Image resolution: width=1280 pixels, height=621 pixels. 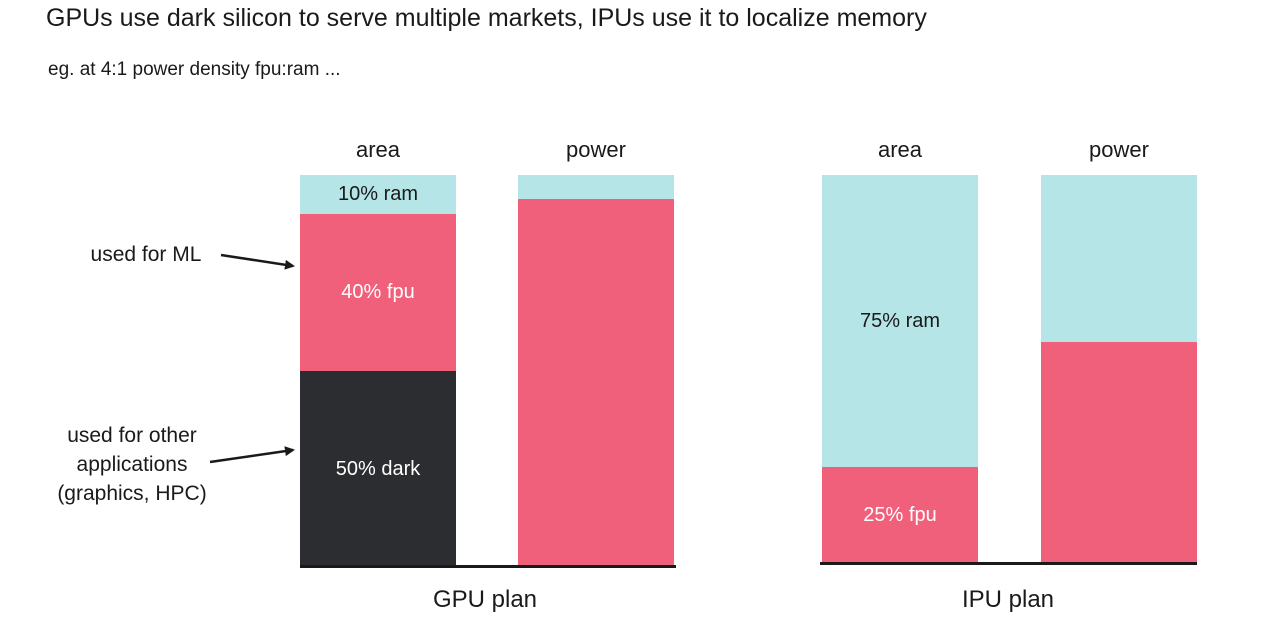 I want to click on ipu-power-bar, so click(x=1119, y=369).